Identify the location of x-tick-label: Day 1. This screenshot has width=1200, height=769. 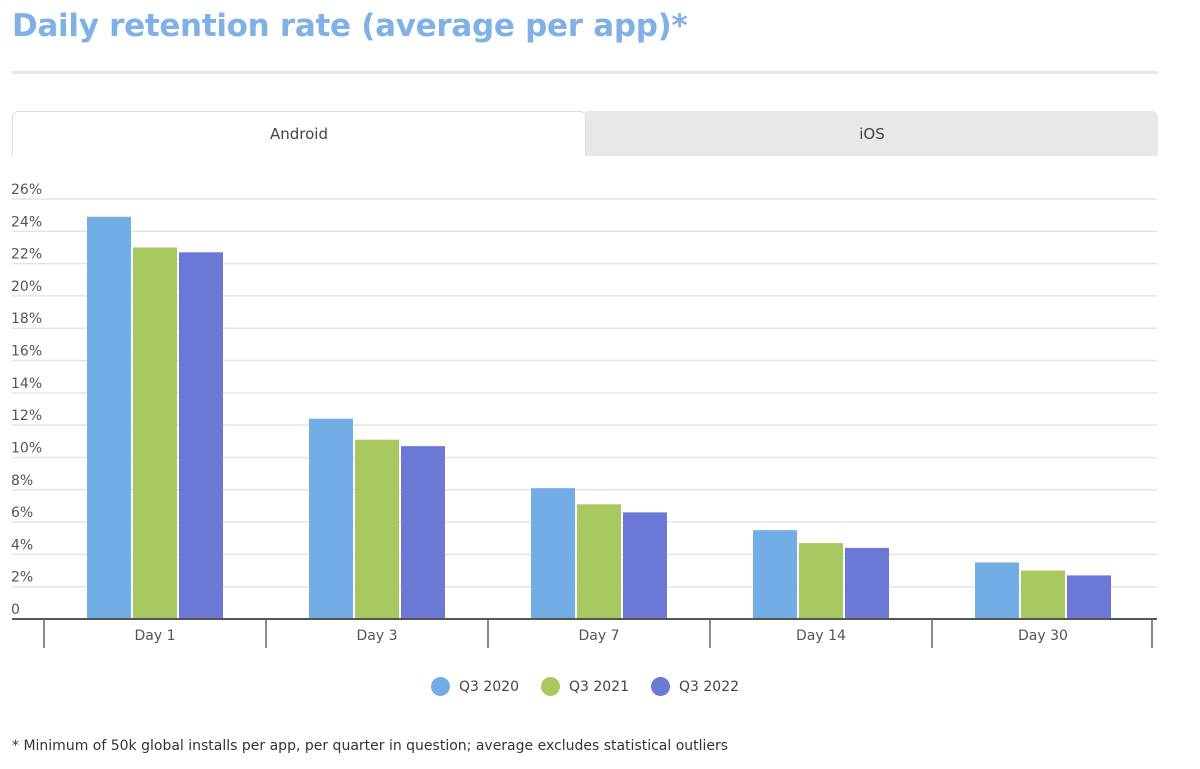
(154, 636).